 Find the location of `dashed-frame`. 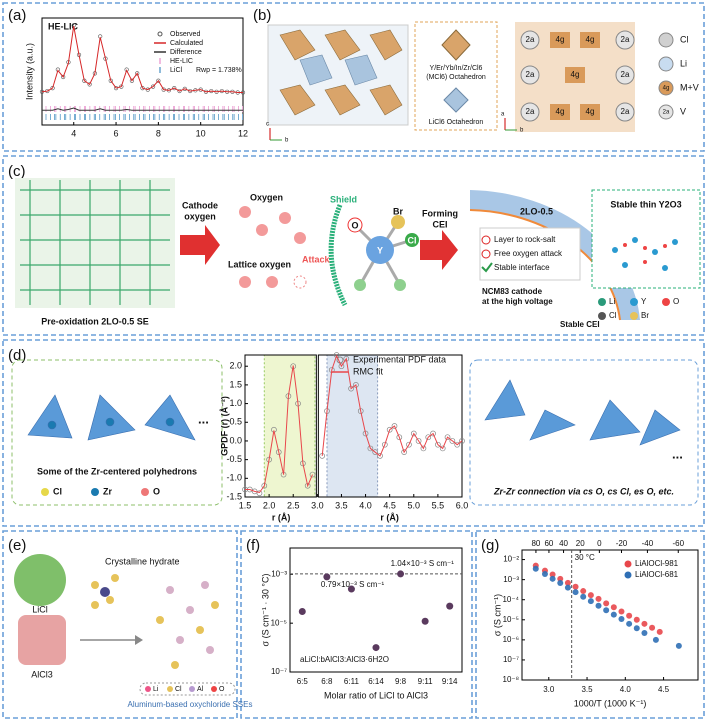

dashed-frame is located at coordinates (117, 432).